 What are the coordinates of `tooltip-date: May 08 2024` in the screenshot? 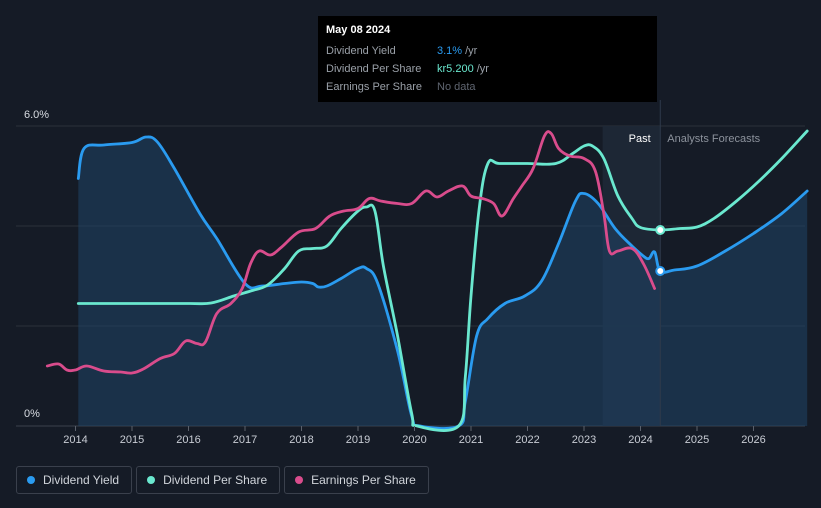 It's located at (358, 30).